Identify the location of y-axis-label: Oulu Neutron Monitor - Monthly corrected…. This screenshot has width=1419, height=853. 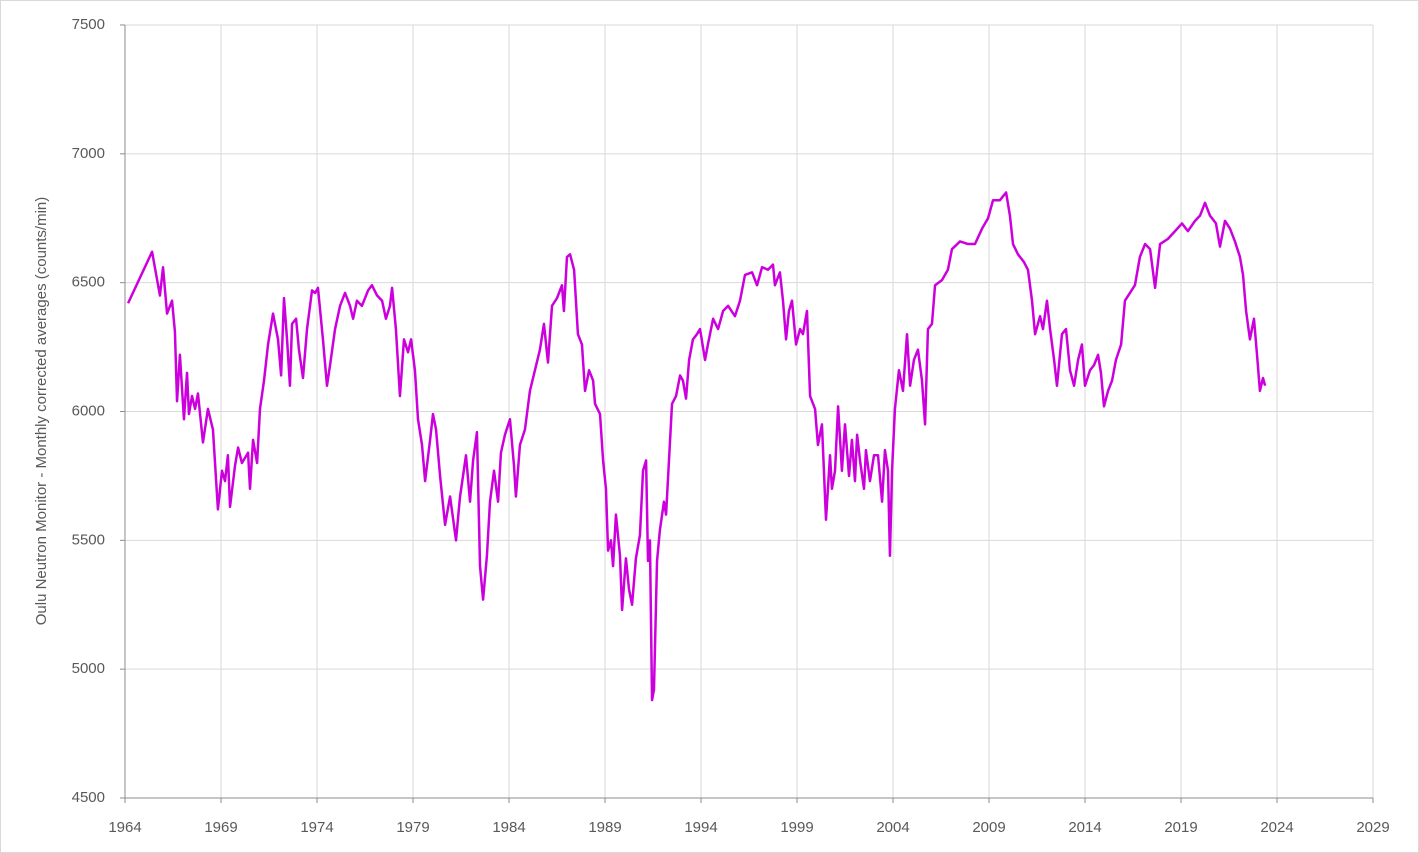
(41, 411).